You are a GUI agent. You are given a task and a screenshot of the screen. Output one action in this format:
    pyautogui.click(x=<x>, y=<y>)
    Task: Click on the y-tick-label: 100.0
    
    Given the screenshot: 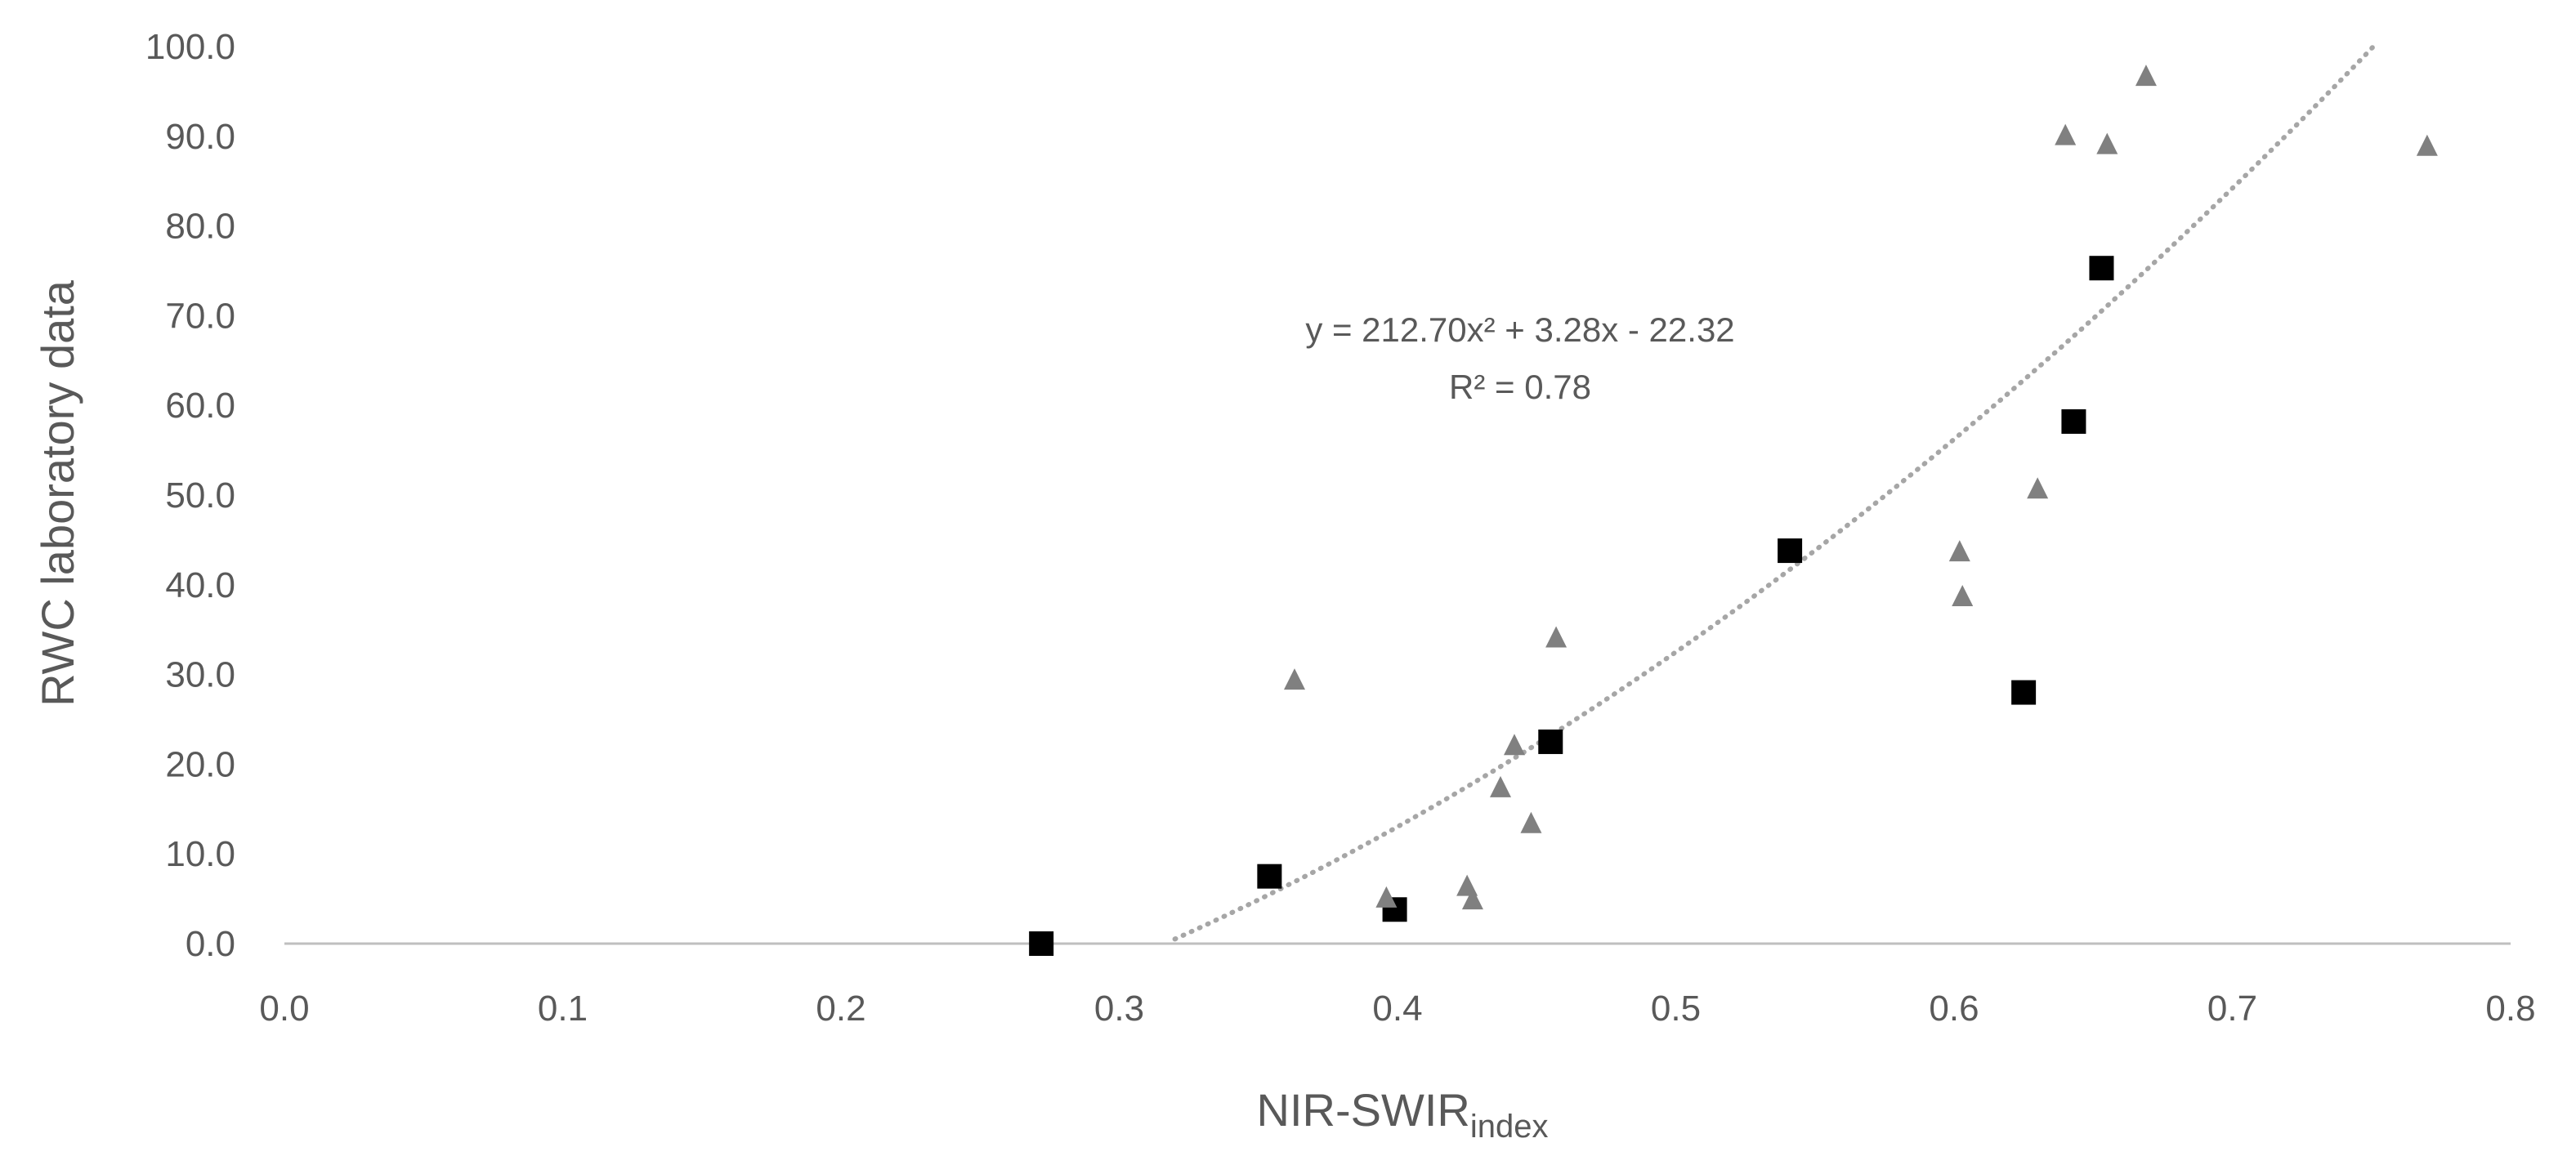 What is the action you would take?
    pyautogui.click(x=190, y=47)
    